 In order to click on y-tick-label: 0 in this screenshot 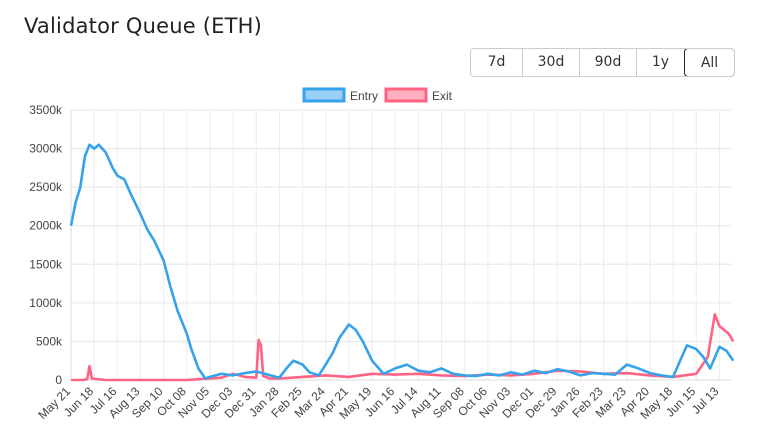, I will do `click(58, 380)`.